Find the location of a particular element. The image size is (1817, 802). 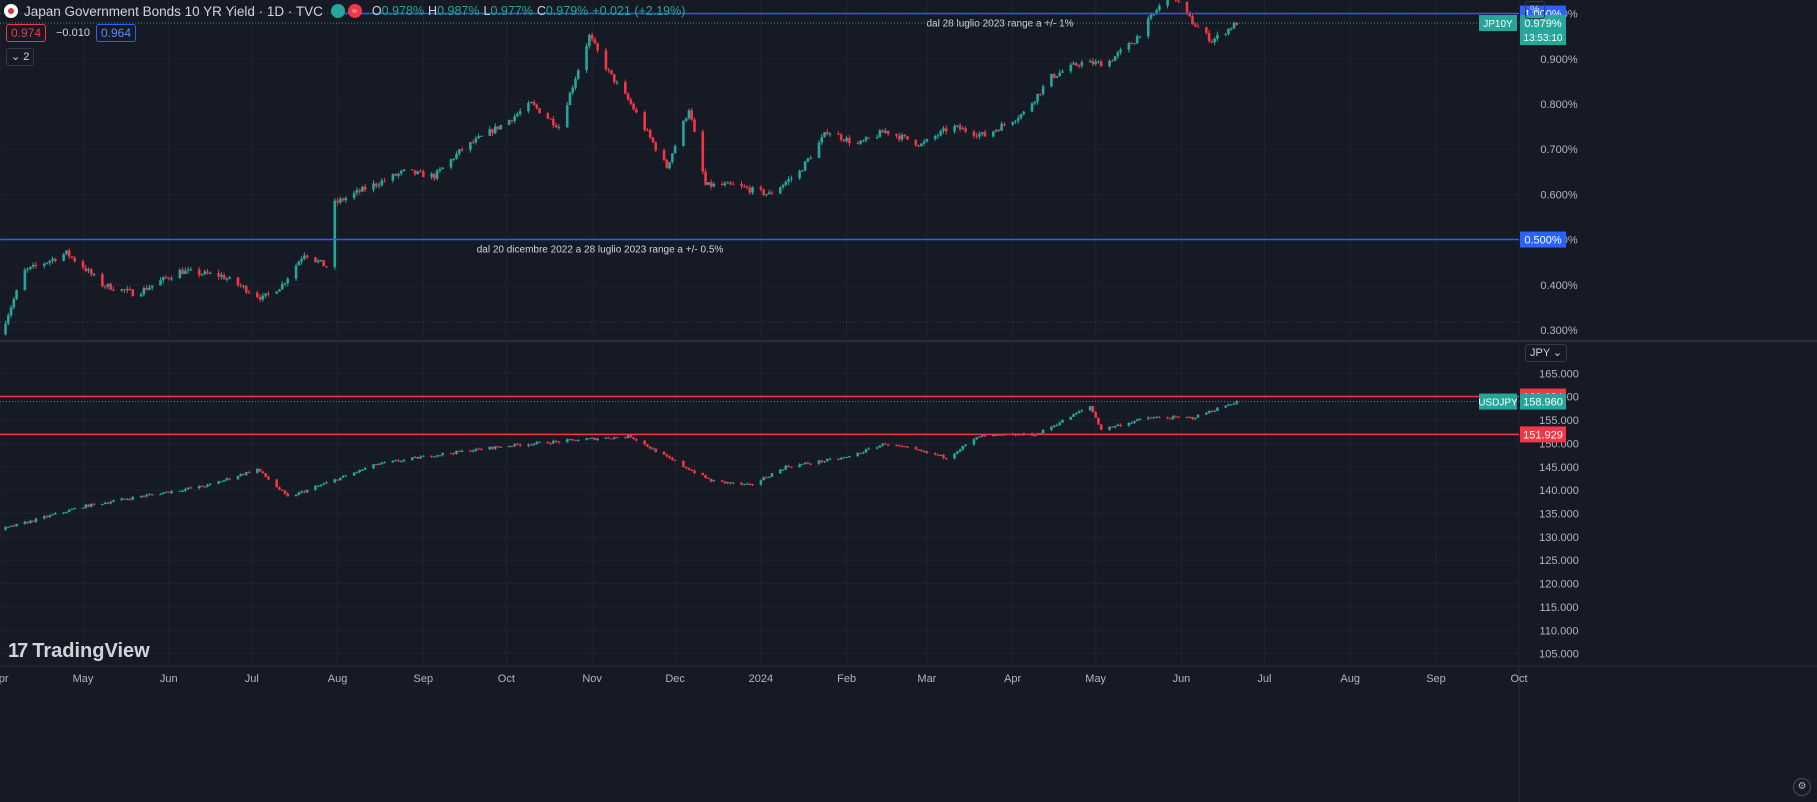

y-tick-label: 115.000 is located at coordinates (1559, 608).